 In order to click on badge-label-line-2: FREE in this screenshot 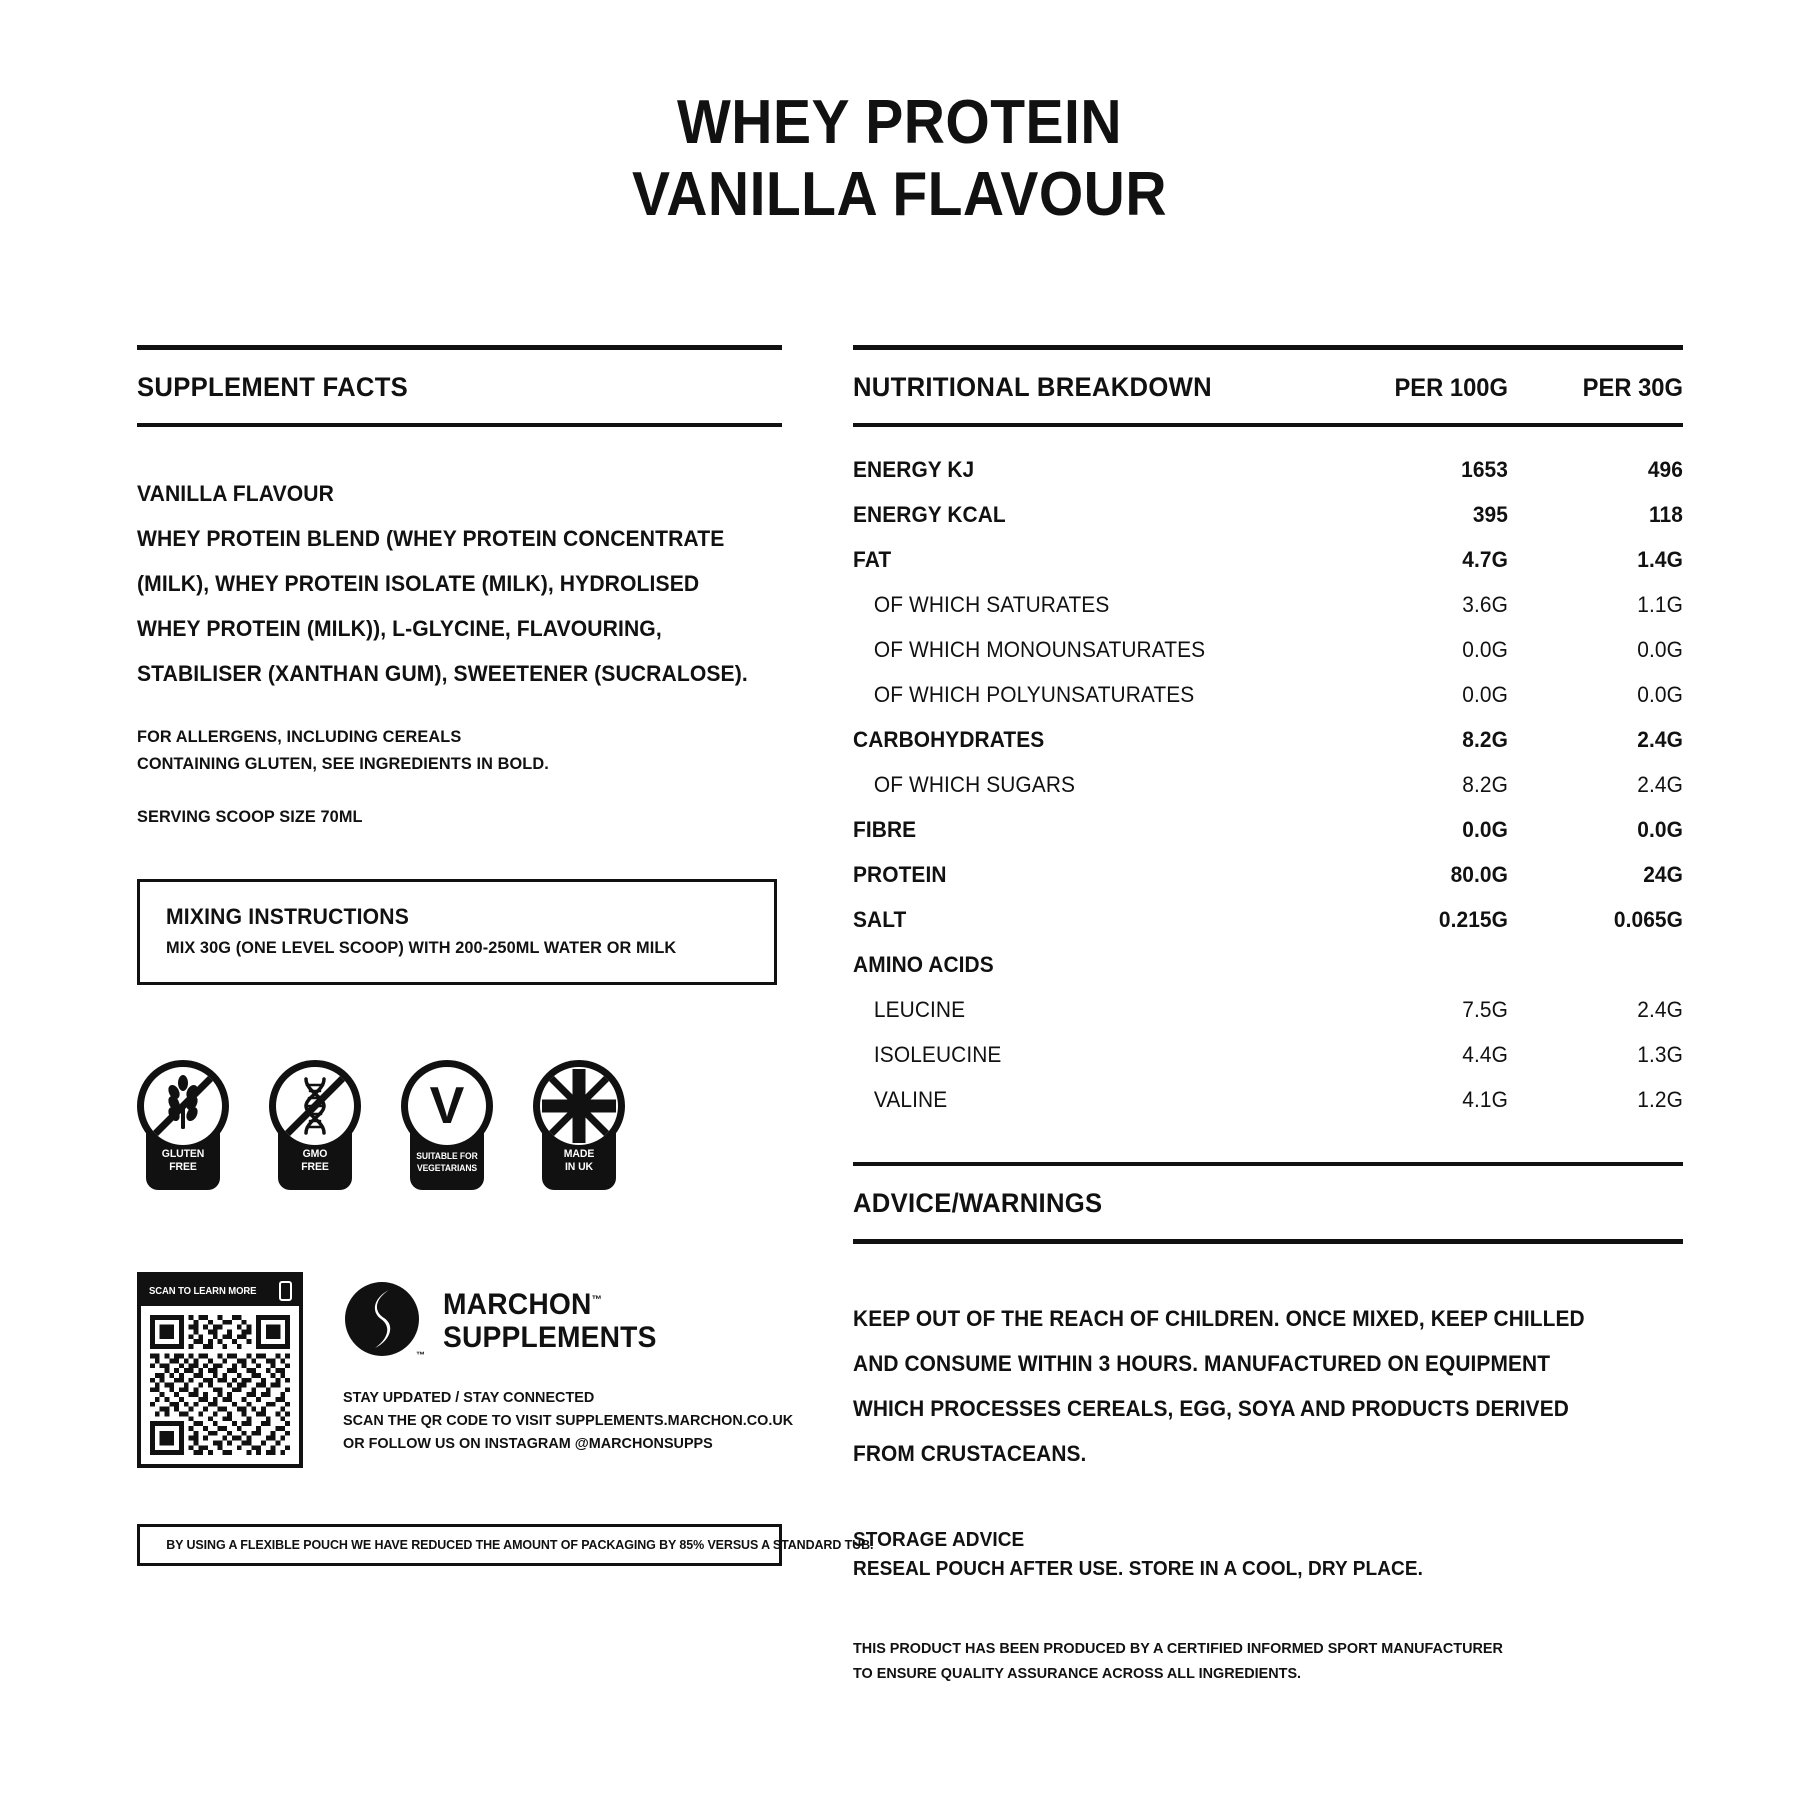, I will do `click(183, 1167)`.